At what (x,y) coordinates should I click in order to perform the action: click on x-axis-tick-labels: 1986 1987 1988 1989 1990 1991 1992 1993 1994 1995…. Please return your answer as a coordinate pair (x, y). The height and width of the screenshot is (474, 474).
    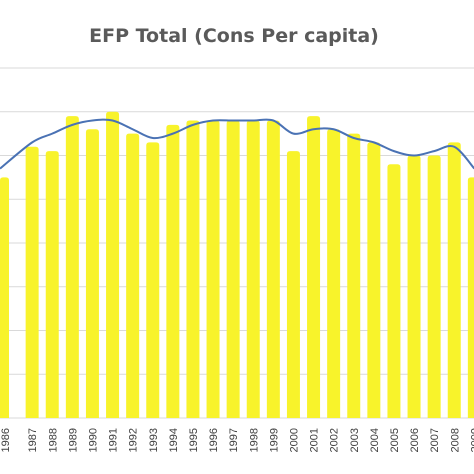
    Looking at the image, I should click on (237, 440).